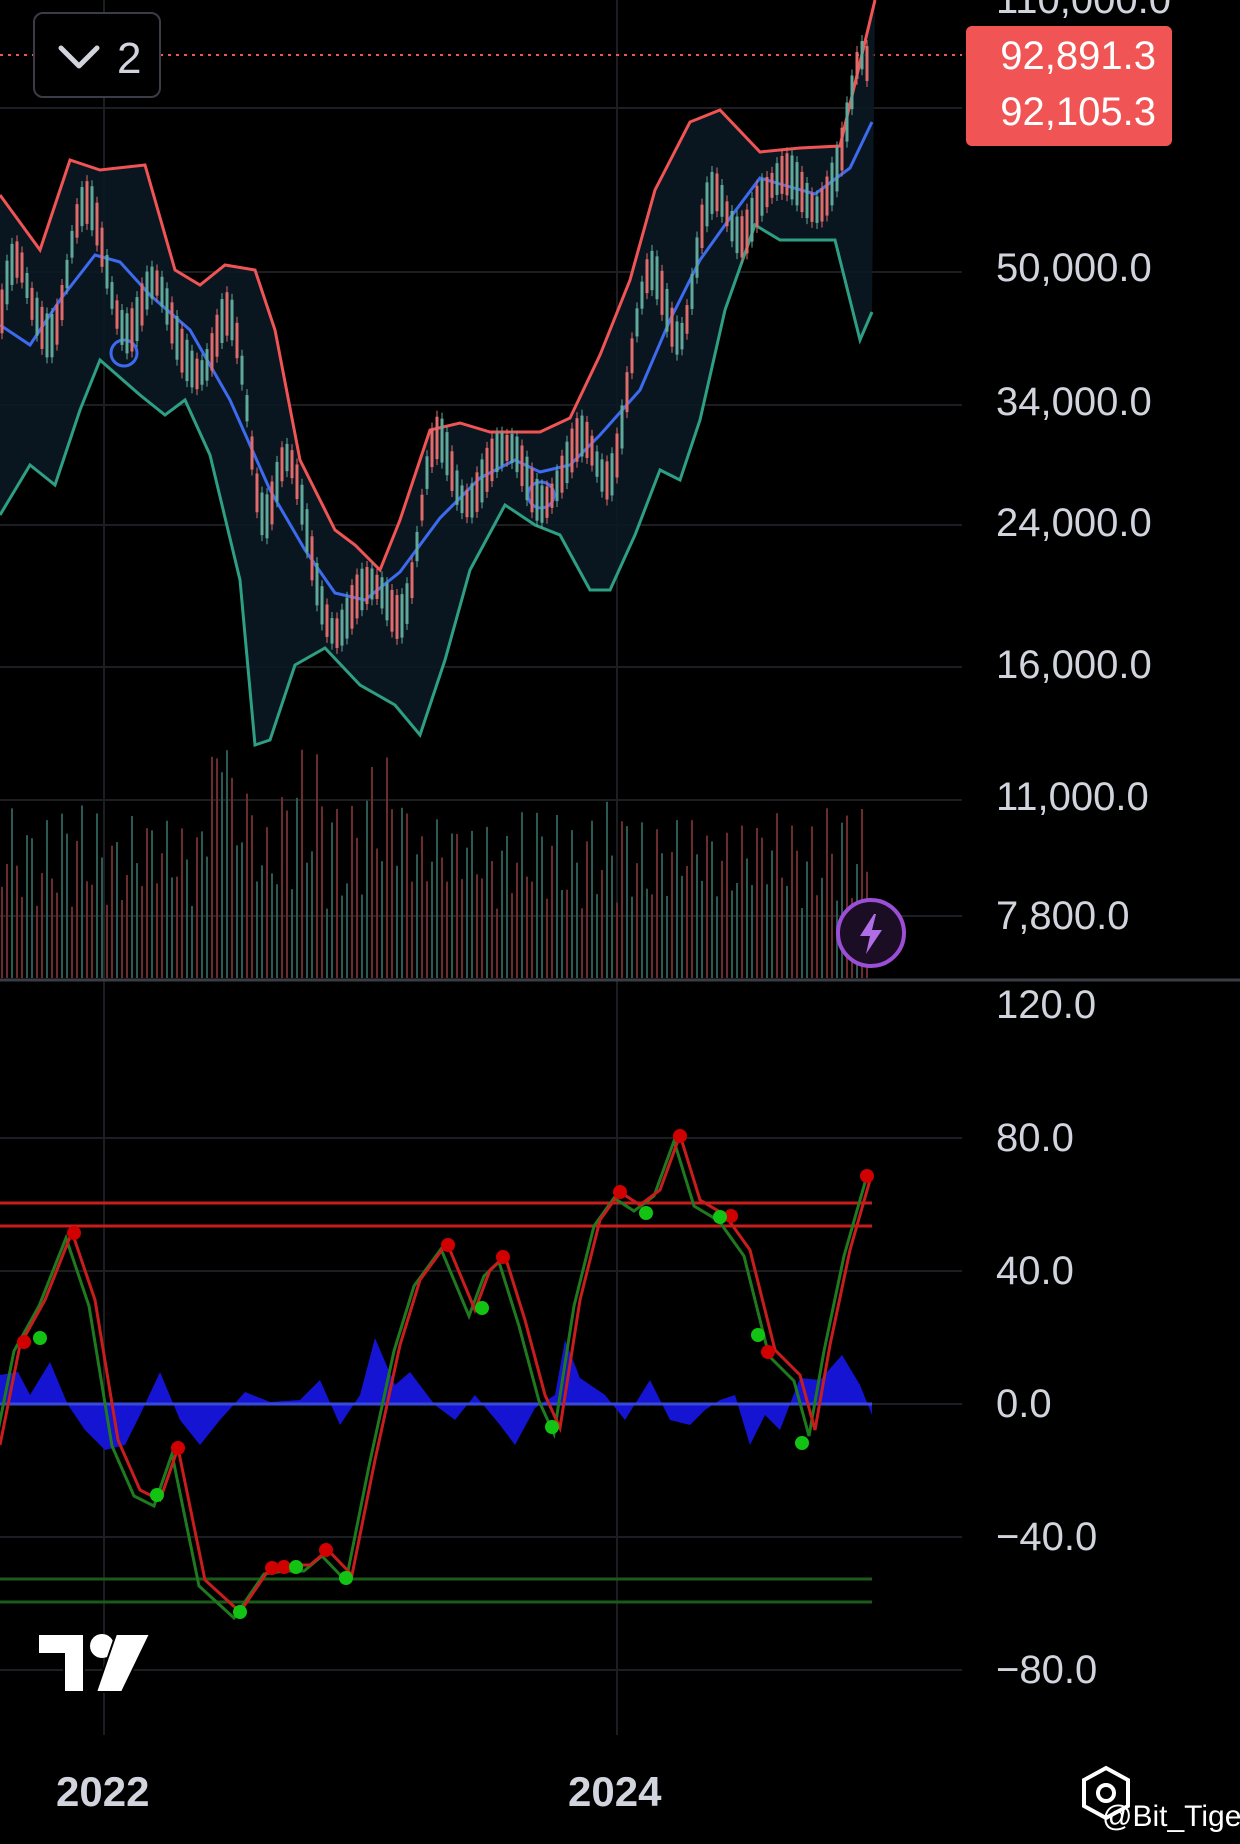 The width and height of the screenshot is (1240, 1844). I want to click on price-tick: 24,000.0, so click(1074, 523).